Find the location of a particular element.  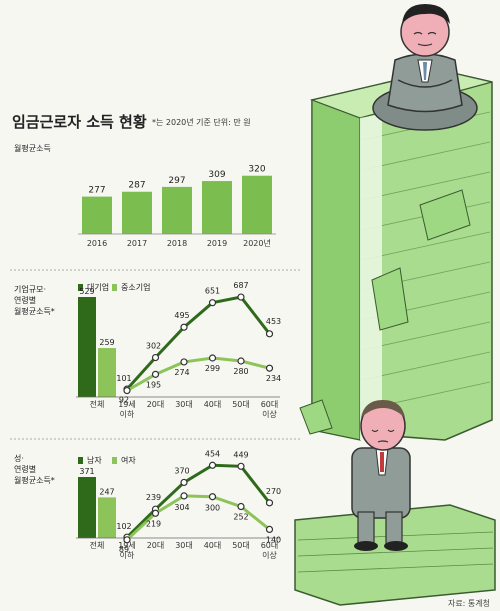

bar-value-label: 309 is located at coordinates (216, 175).